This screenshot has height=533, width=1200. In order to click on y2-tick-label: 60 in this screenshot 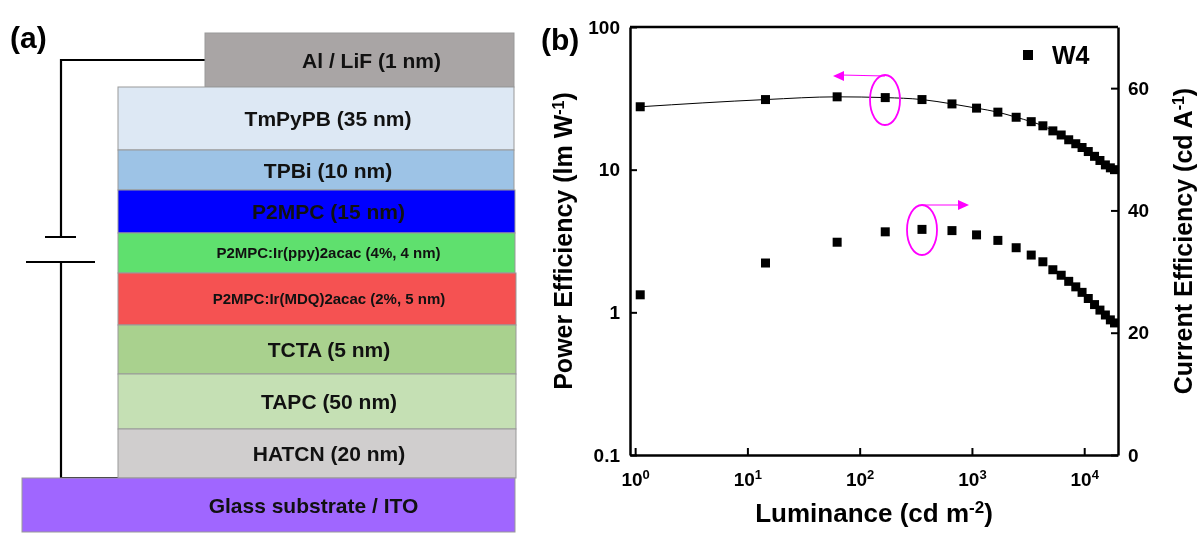, I will do `click(1139, 88)`.